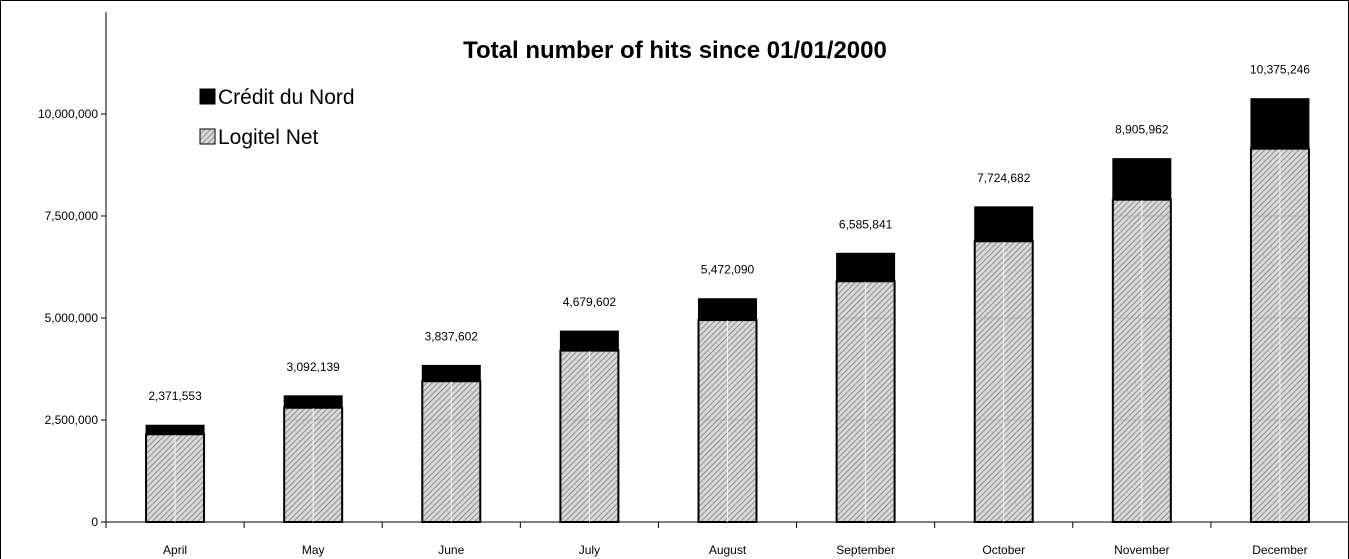 This screenshot has width=1349, height=559. Describe the element at coordinates (72, 420) in the screenshot. I see `y-tick-label: 2,500,000` at that location.